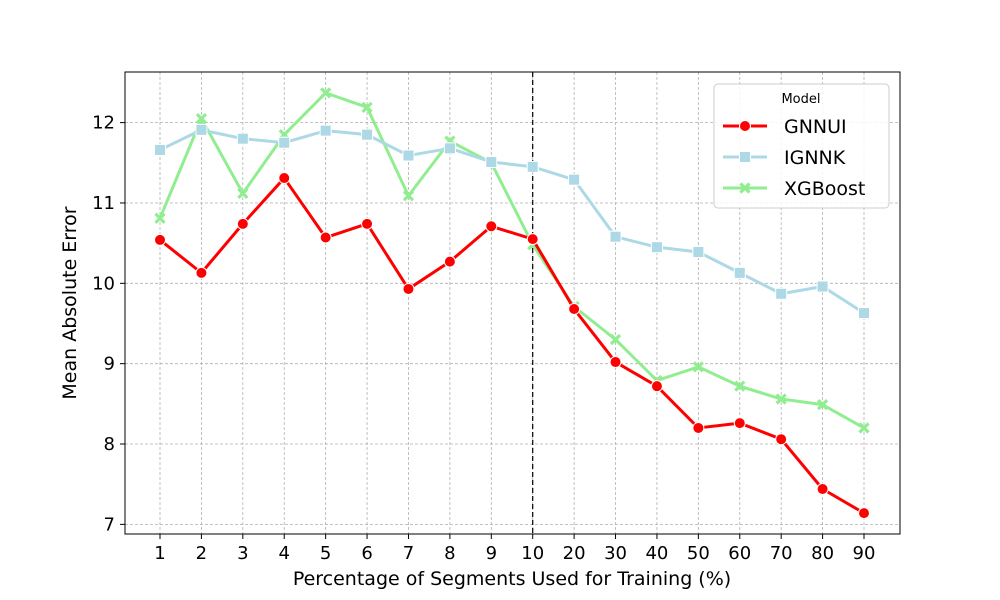 This screenshot has height=600, width=1000. I want to click on x-tick-label: 10, so click(532, 553).